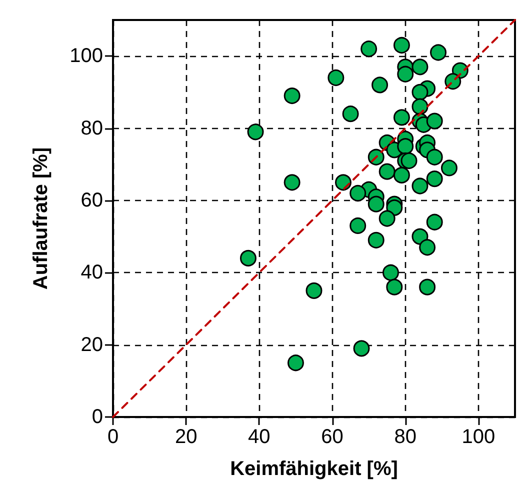 The height and width of the screenshot is (500, 517). I want to click on y-tick-label: 0, so click(97, 417).